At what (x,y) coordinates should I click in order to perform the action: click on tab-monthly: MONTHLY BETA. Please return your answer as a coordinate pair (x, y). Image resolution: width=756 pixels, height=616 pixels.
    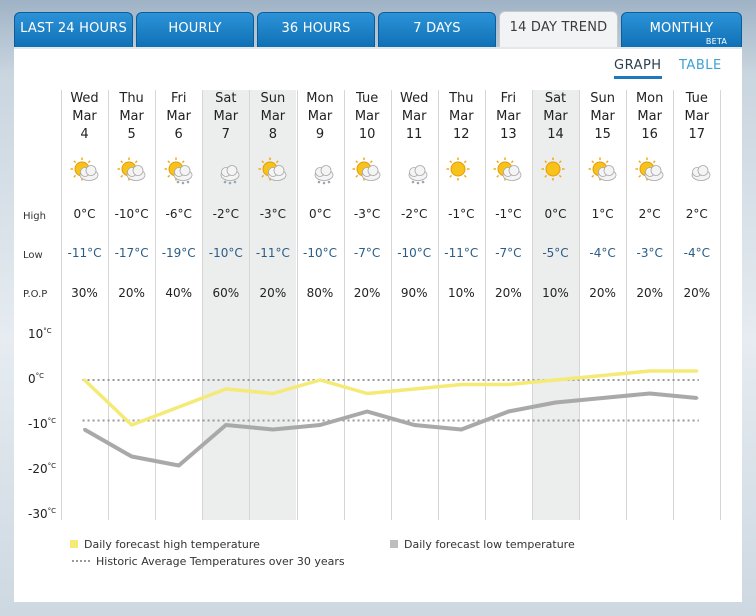
    Looking at the image, I should click on (681, 30).